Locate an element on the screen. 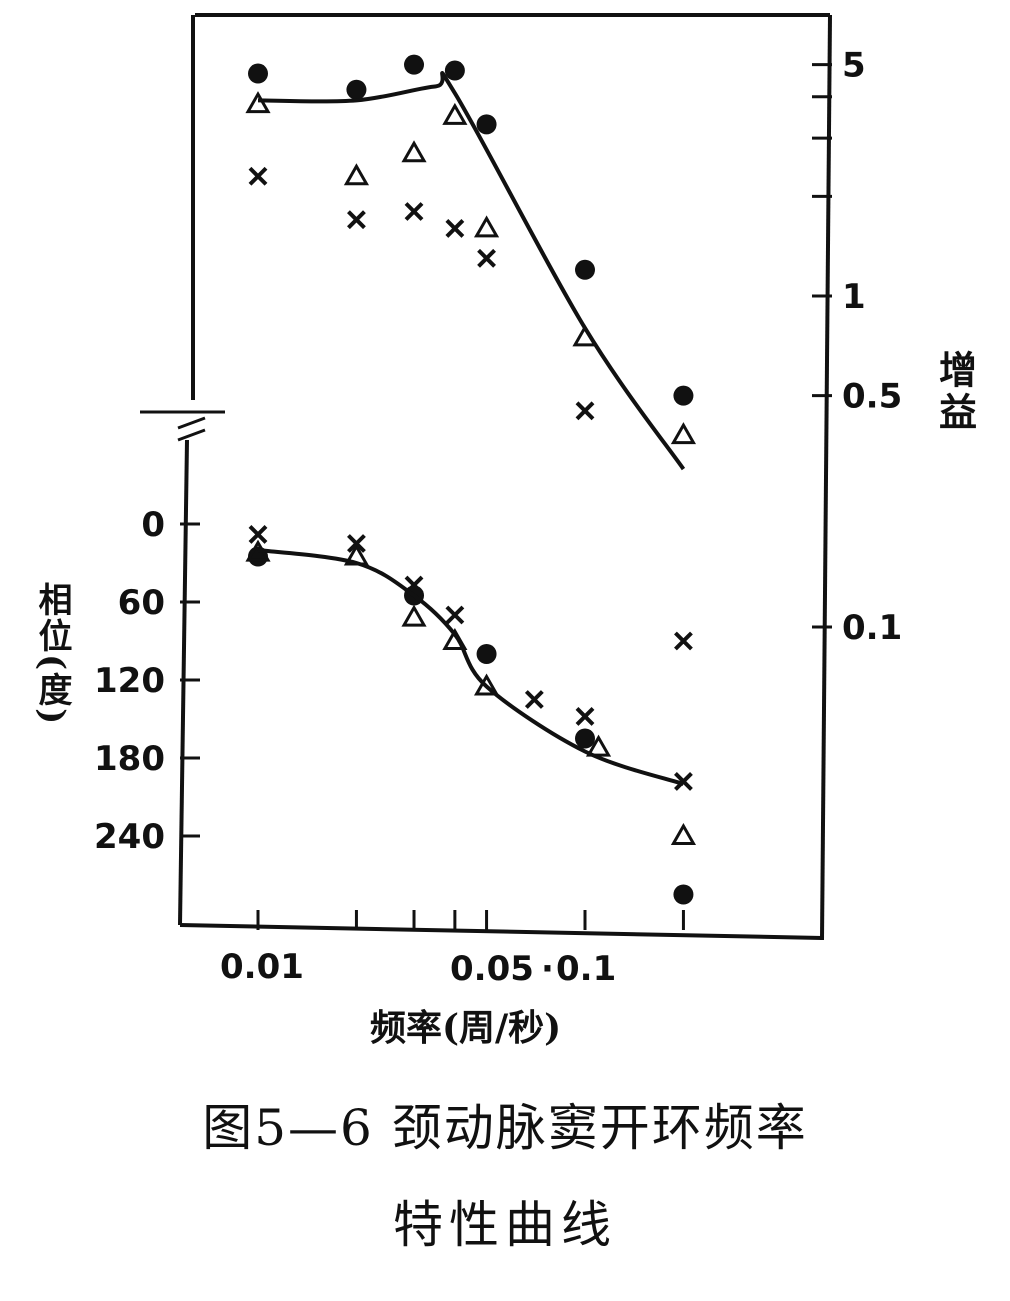 Image resolution: width=1010 pixels, height=1301 pixels. x-axis-ticks is located at coordinates (470, 920).